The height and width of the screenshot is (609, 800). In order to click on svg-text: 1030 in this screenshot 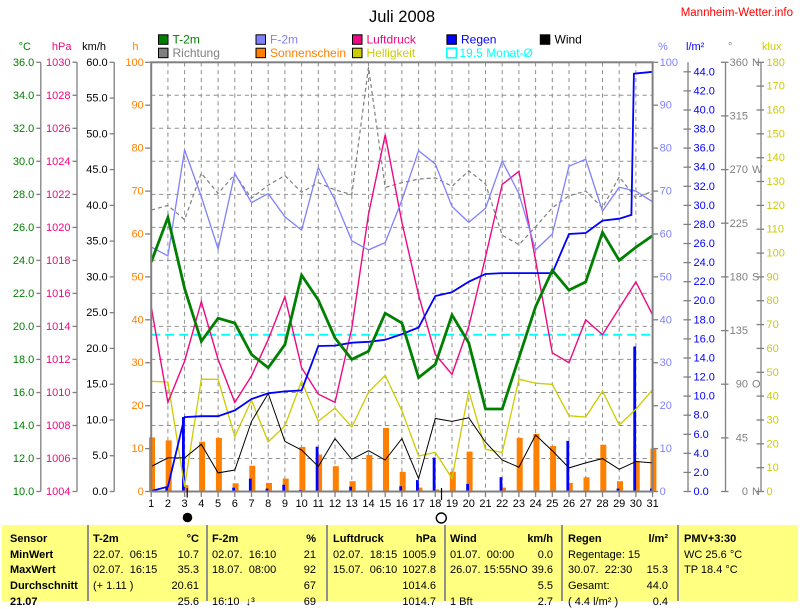, I will do `click(58, 63)`.